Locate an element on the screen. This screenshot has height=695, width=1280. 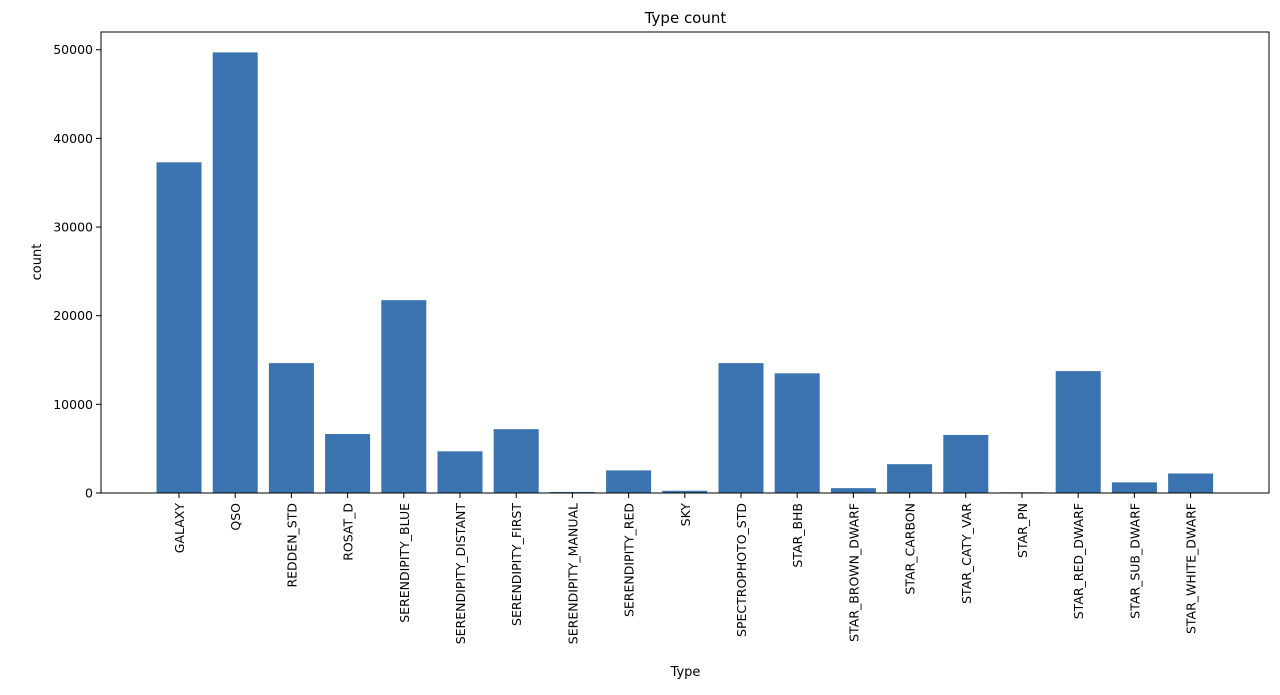
x-tick-label: ROSAT_D is located at coordinates (348, 532).